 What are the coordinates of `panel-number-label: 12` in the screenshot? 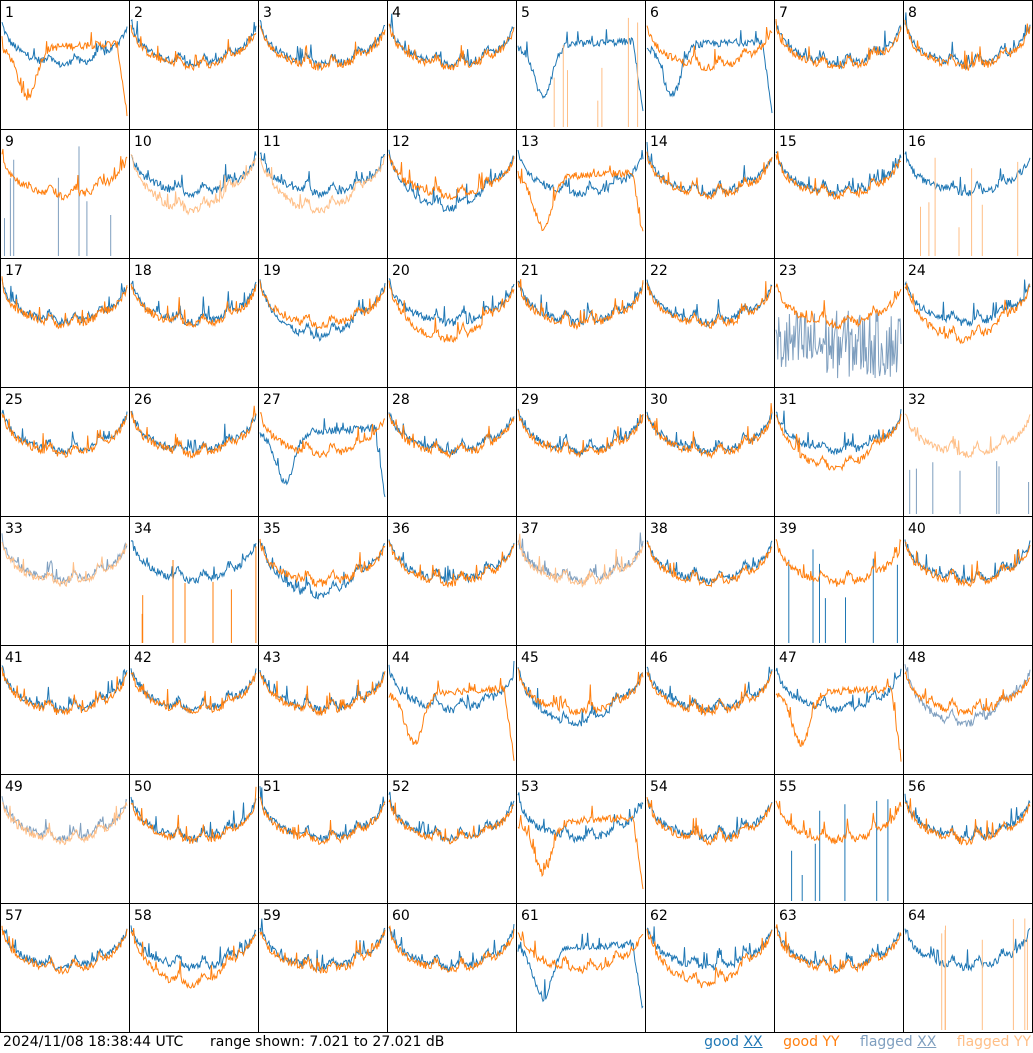 It's located at (401, 142).